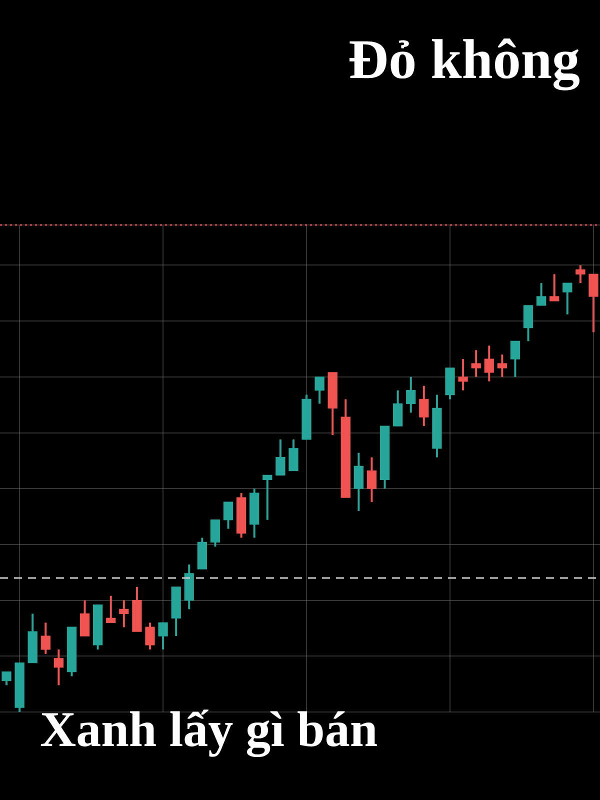 The width and height of the screenshot is (600, 800). Describe the element at coordinates (464, 60) in the screenshot. I see `chart-title: Đỏ không` at that location.